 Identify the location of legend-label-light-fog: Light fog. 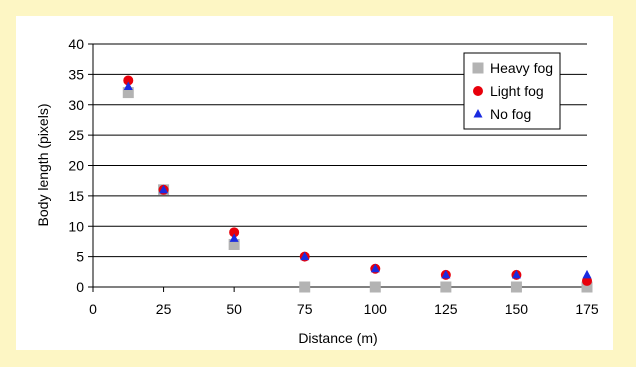
(517, 91).